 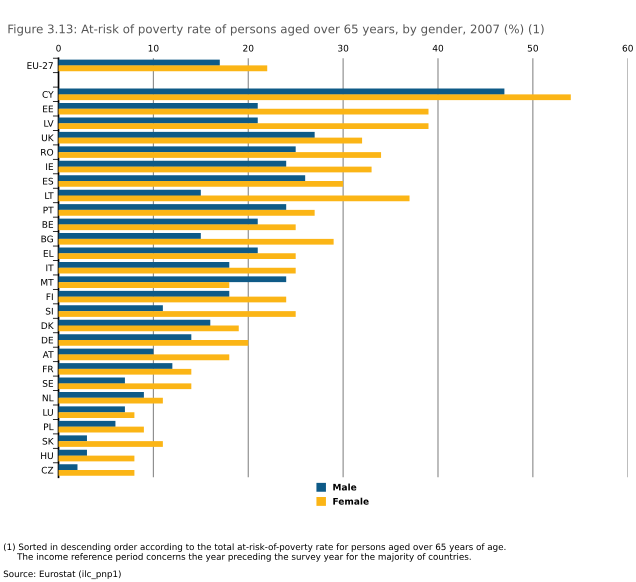 I want to click on y-tick-label: RO, so click(x=47, y=152).